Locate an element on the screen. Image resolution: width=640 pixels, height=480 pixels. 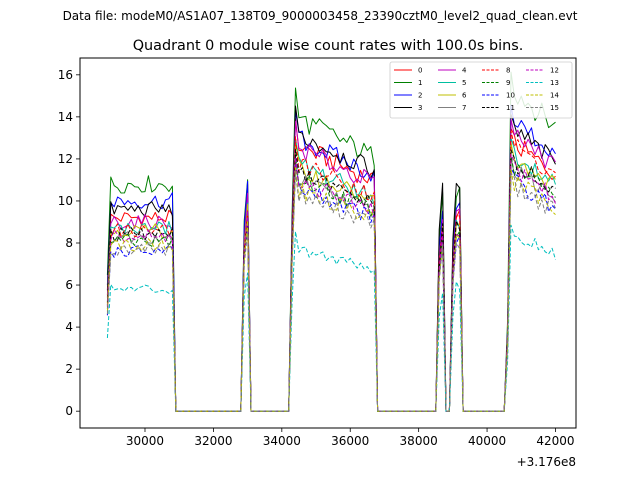
y-tick-label: 12 is located at coordinates (65, 159).